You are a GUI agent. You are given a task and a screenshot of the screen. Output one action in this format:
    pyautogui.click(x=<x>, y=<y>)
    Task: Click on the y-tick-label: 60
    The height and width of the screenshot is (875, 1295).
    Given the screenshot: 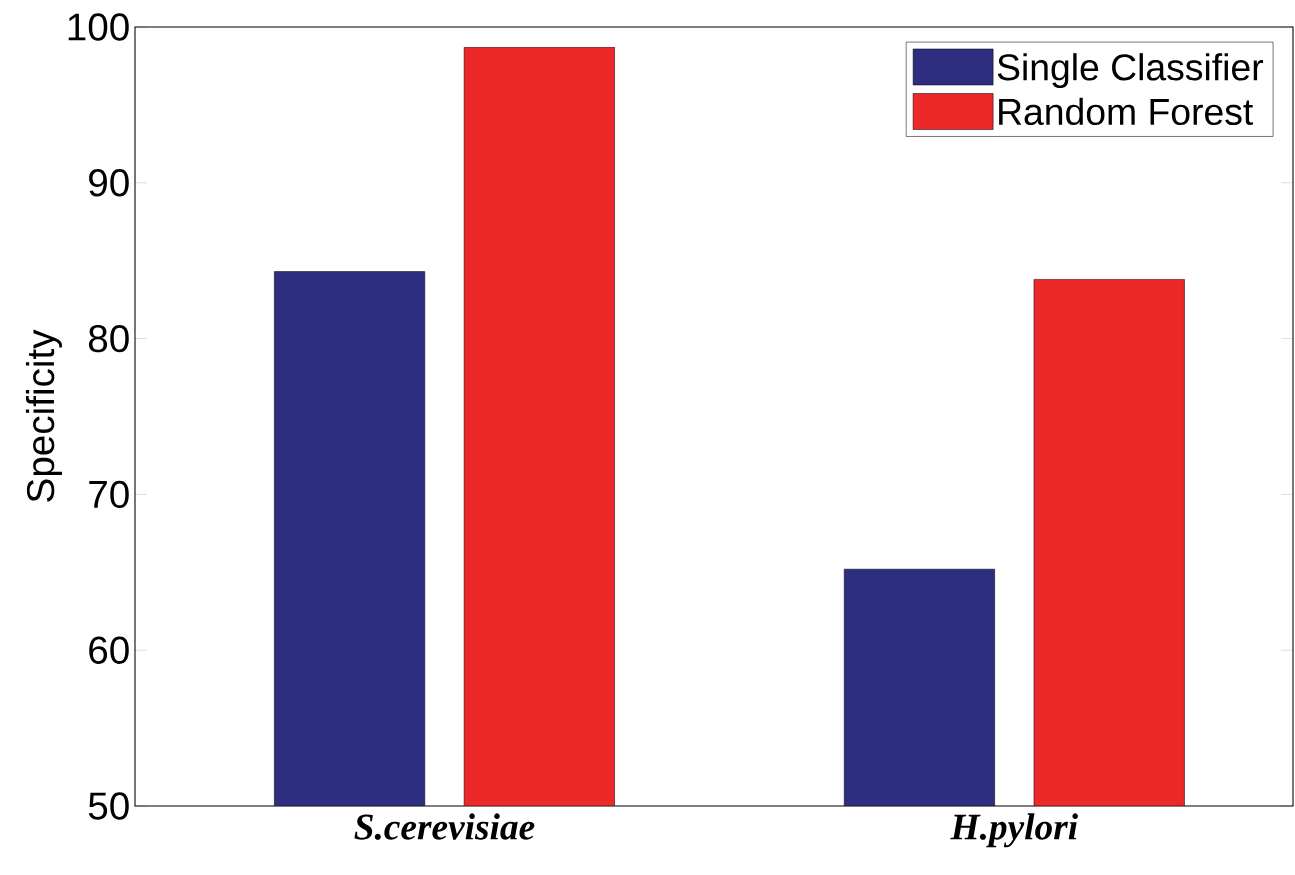 What is the action you would take?
    pyautogui.click(x=109, y=650)
    